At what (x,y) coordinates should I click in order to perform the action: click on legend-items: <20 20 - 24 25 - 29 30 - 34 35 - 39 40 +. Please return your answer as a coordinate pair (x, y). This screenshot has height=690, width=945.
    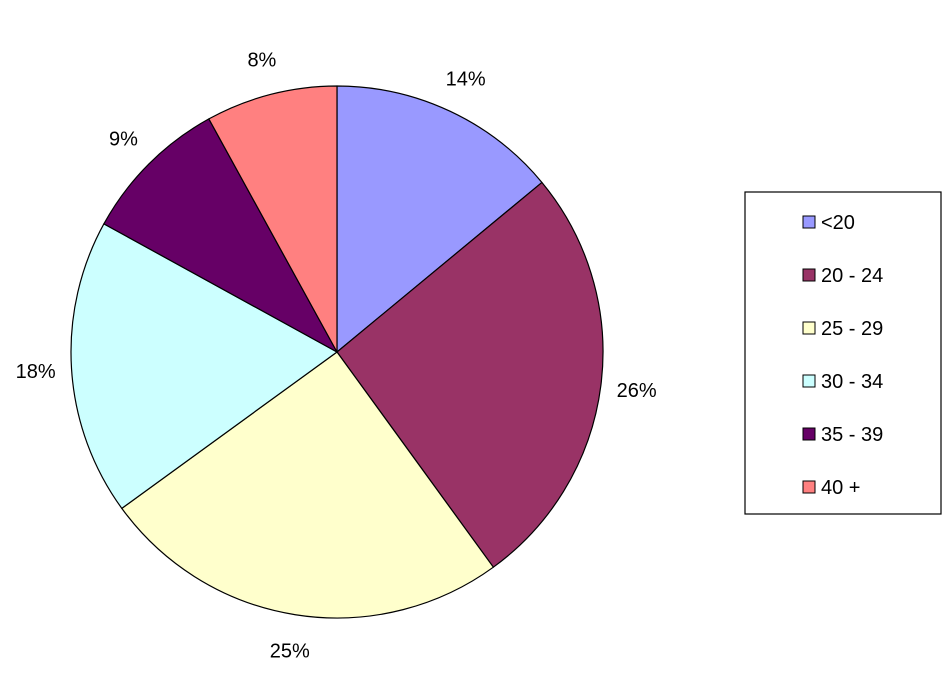
    Looking at the image, I should click on (842, 355).